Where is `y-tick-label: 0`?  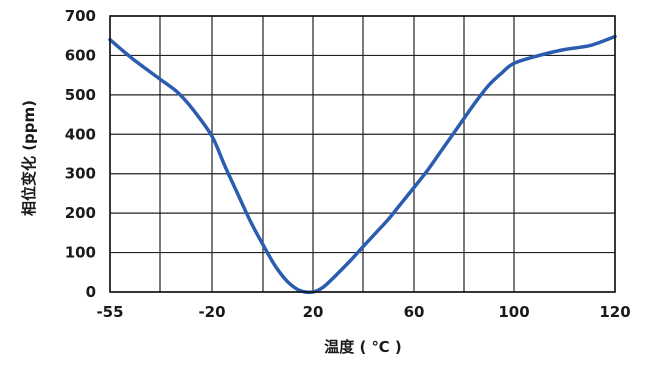
y-tick-label: 0 is located at coordinates (91, 292).